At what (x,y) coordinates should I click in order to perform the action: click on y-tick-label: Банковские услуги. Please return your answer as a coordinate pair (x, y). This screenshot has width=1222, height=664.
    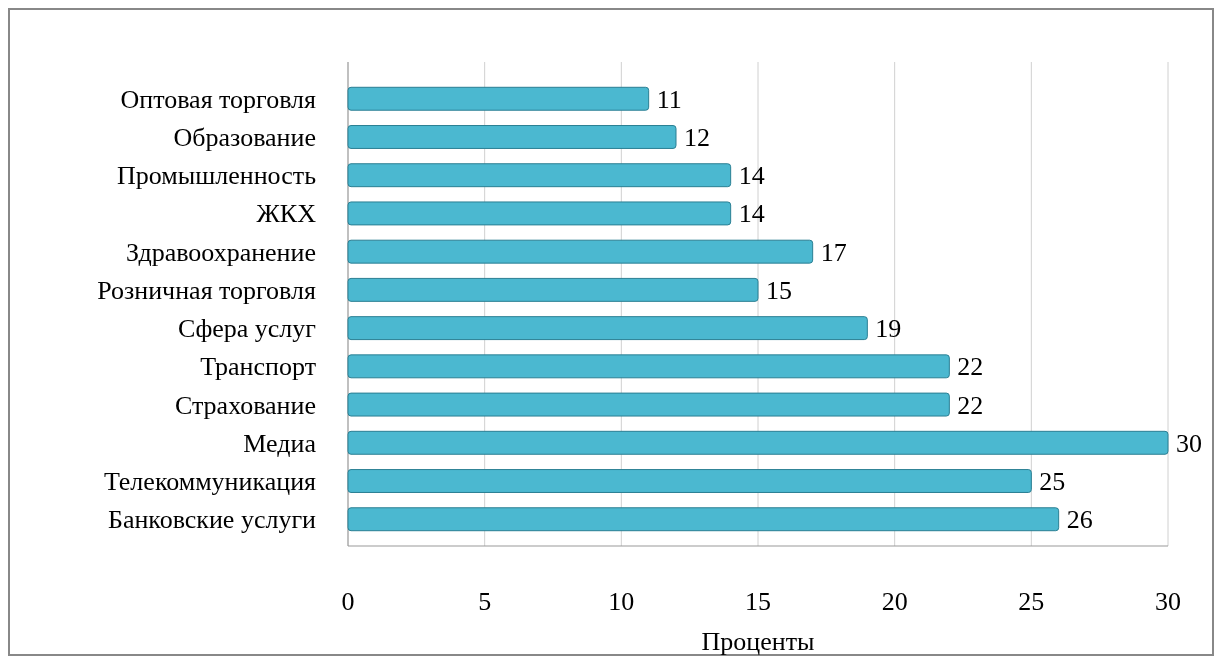
    Looking at the image, I should click on (212, 520).